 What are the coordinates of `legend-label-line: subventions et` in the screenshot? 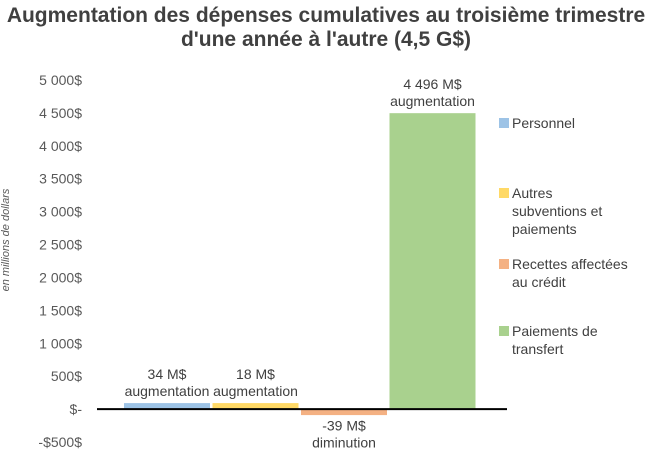 It's located at (557, 211).